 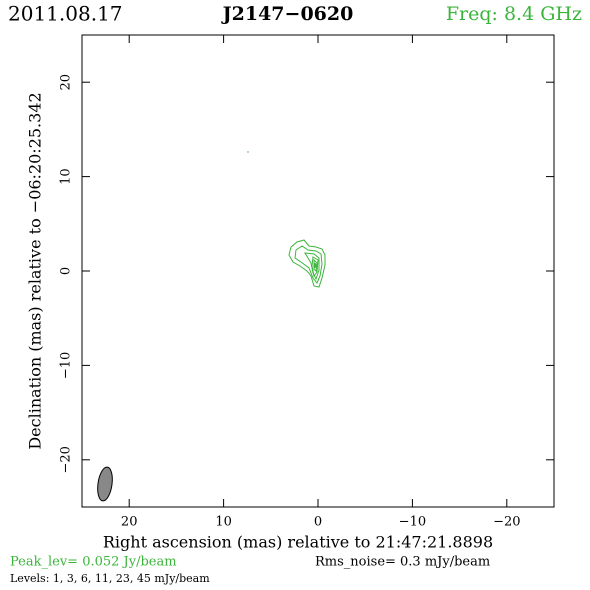 I want to click on y-tick-label: 20, so click(x=66, y=82).